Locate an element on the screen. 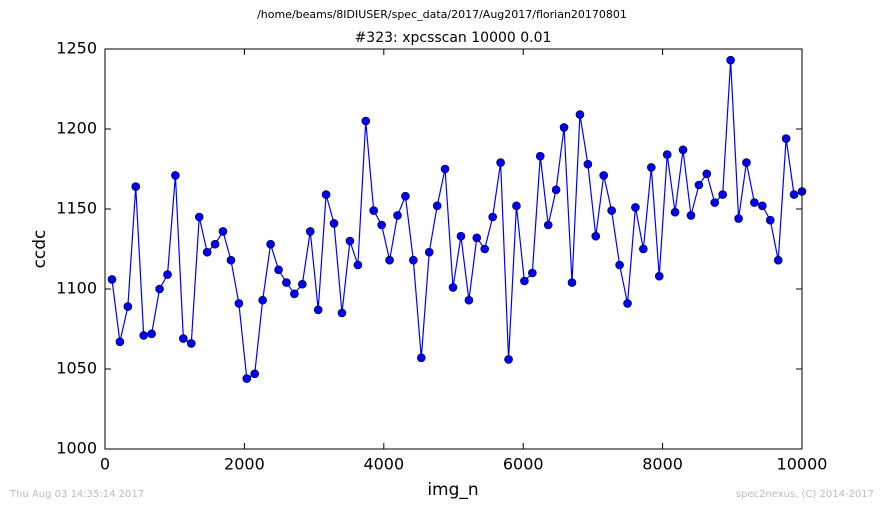  y-tick-label: 1050 is located at coordinates (76, 368).